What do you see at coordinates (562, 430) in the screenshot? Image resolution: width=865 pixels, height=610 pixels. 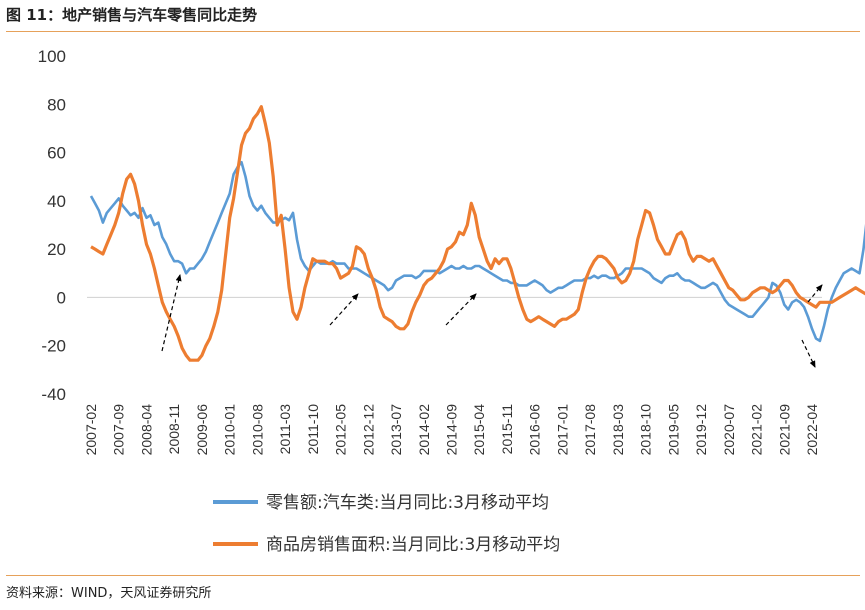 I see `x-tick-label: 2017-01` at bounding box center [562, 430].